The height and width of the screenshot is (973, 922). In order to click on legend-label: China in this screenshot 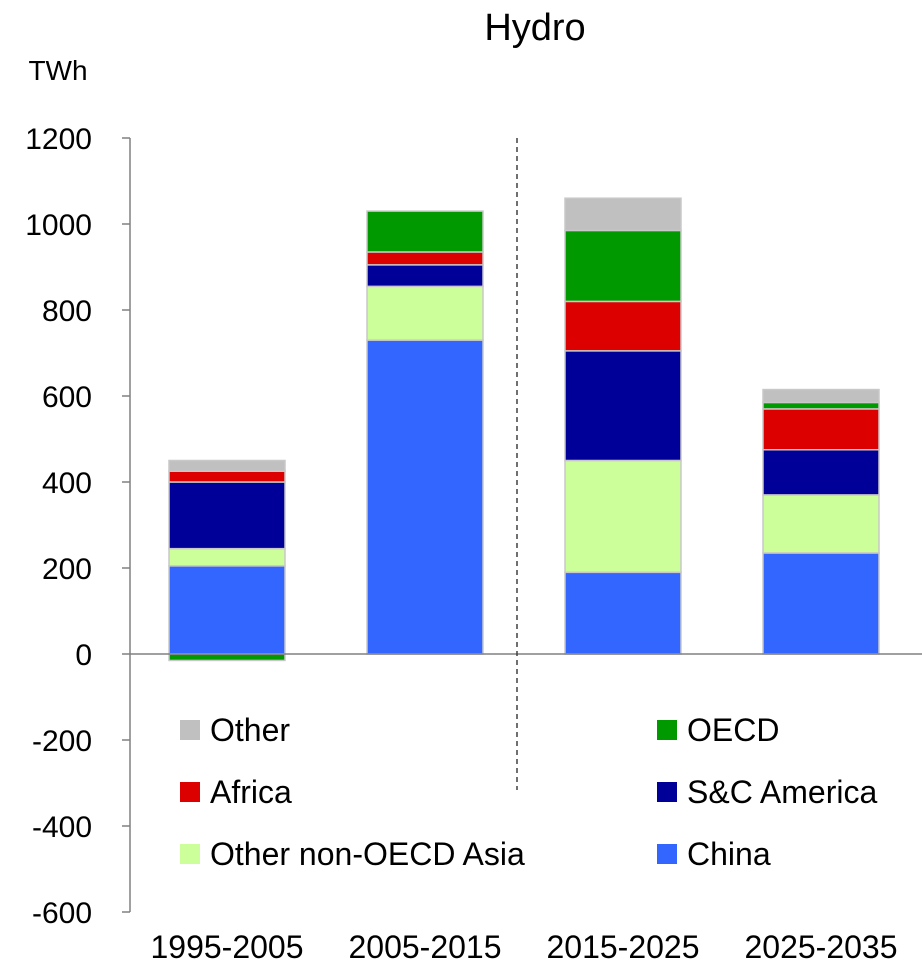, I will do `click(729, 854)`.